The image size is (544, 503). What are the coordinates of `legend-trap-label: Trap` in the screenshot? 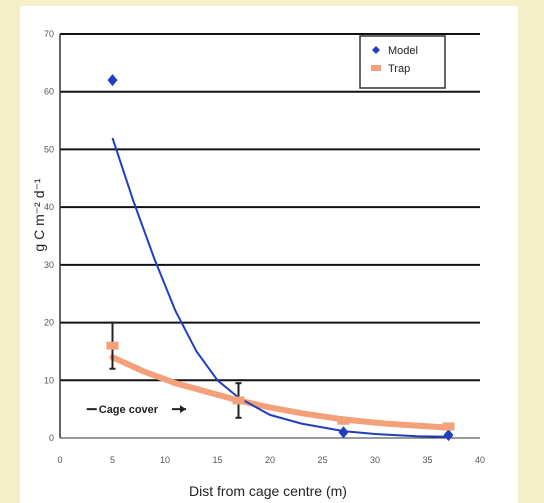 It's located at (399, 69).